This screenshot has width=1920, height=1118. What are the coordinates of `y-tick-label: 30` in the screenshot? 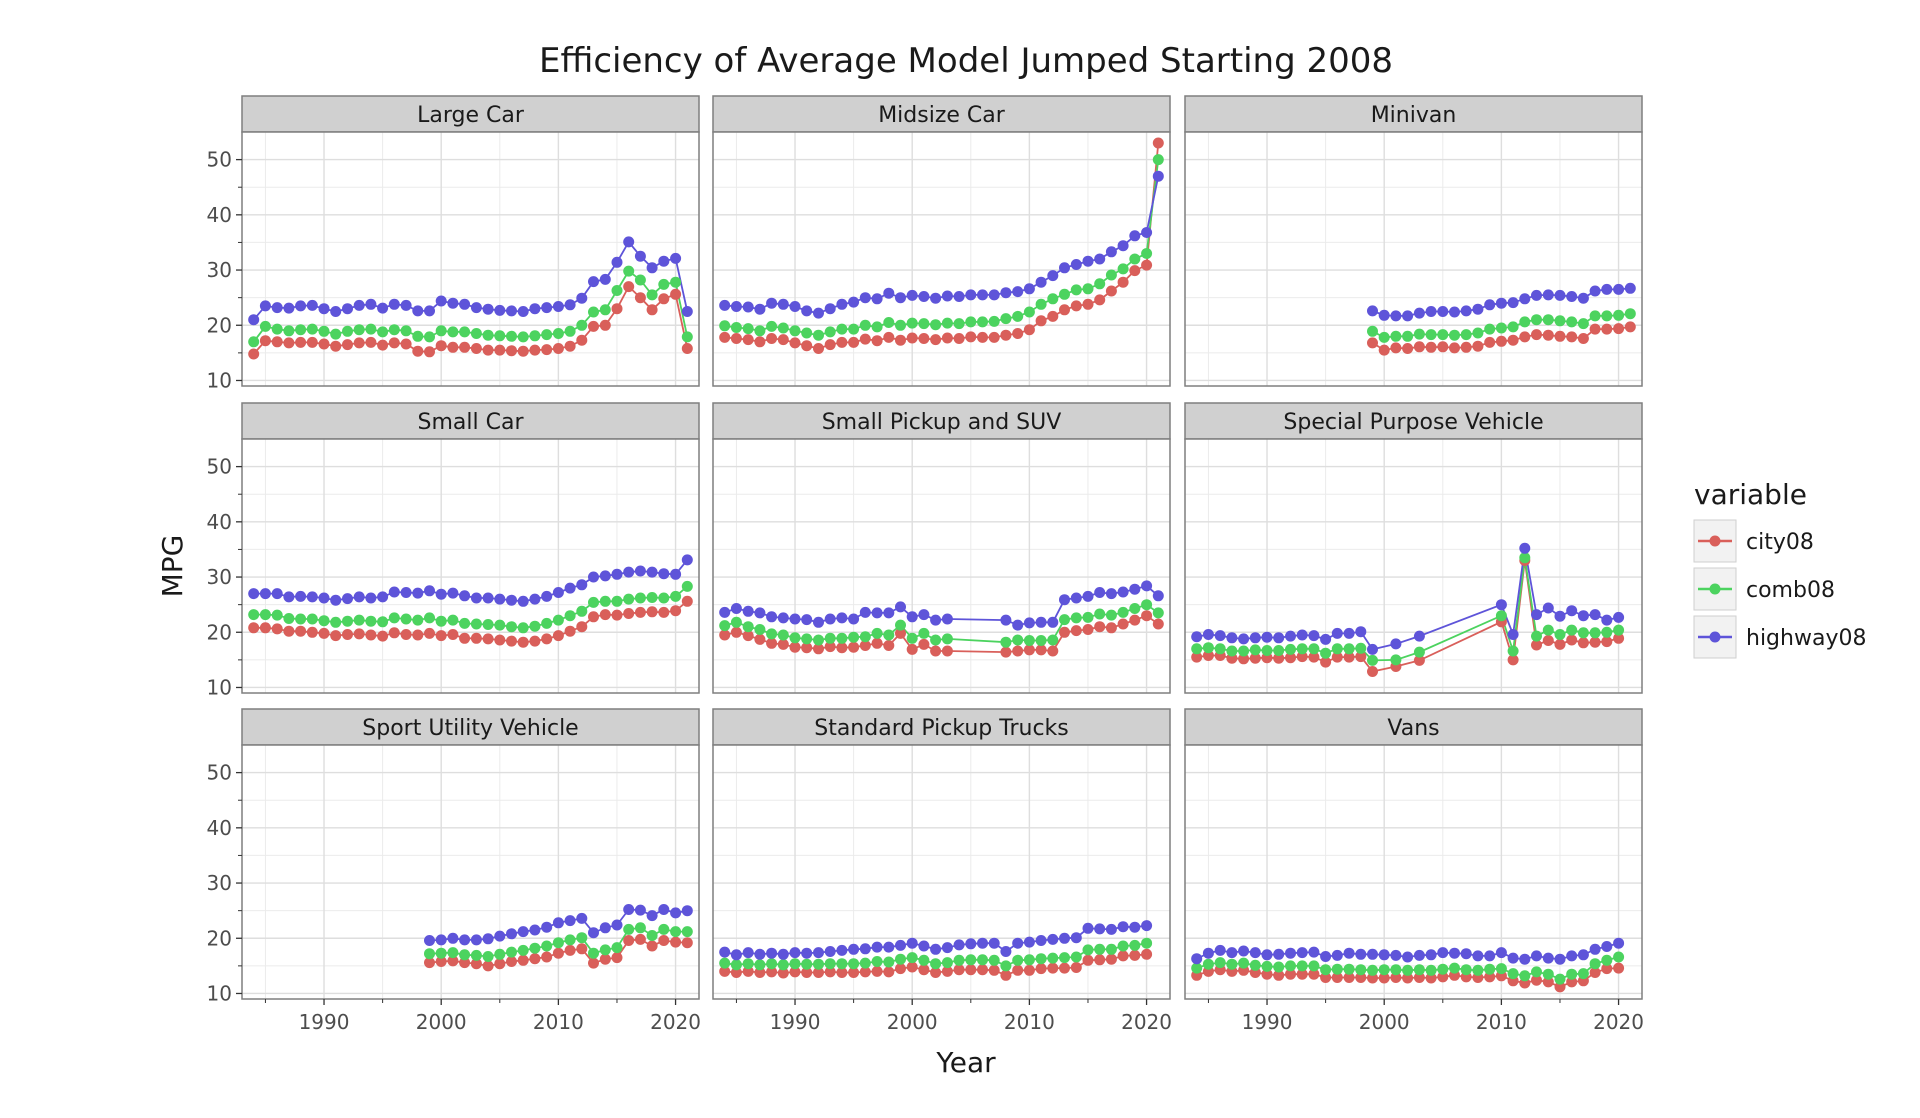 It's located at (219, 270).